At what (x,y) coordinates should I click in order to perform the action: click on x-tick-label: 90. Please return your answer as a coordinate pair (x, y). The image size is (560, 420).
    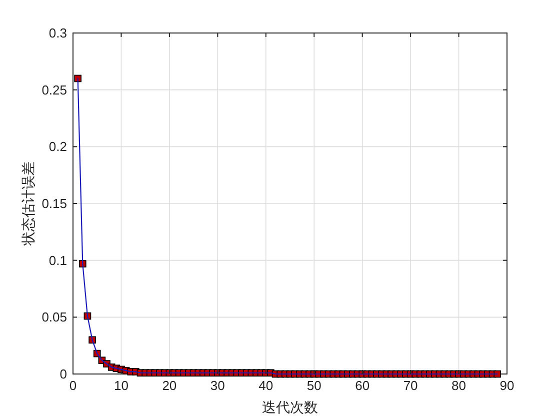
    Looking at the image, I should click on (507, 385).